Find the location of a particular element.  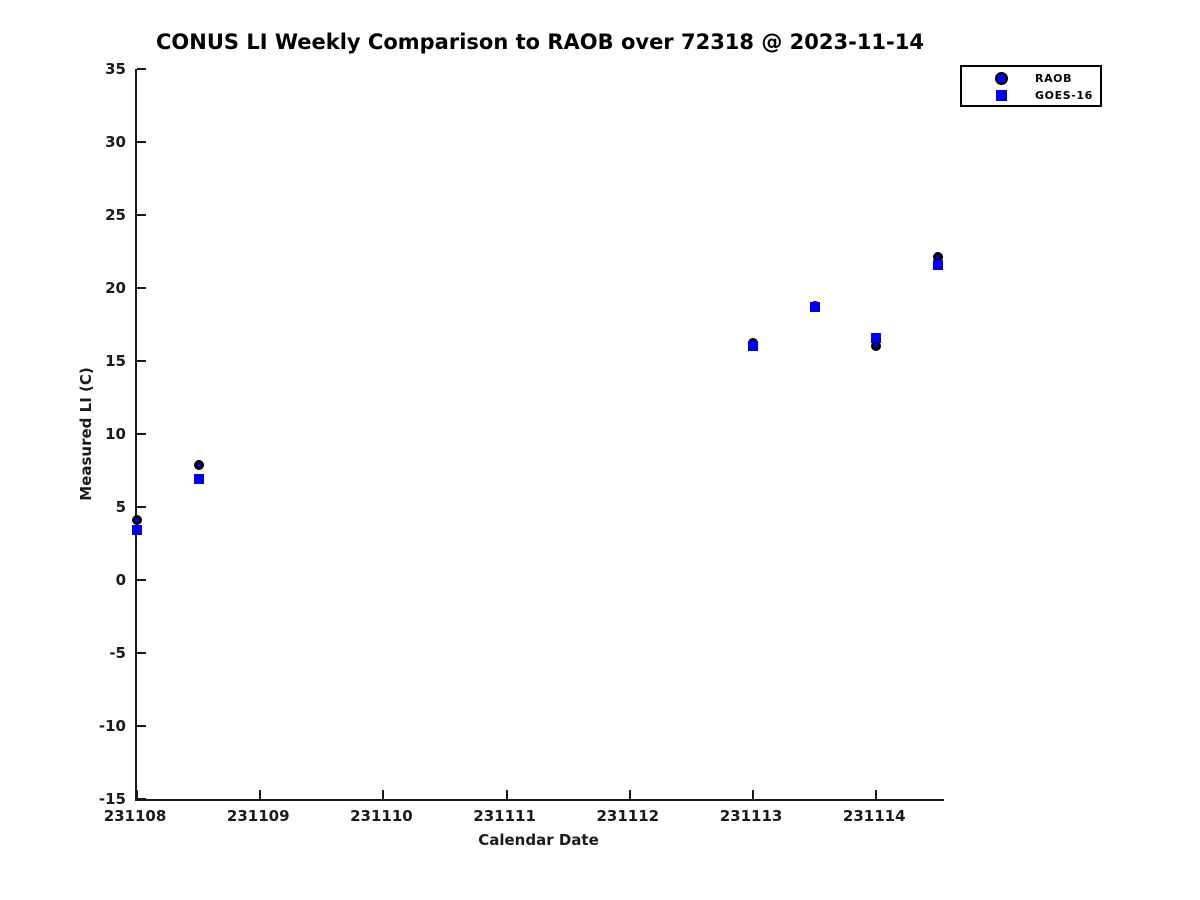

y-tick-label: 15 is located at coordinates (115, 361).